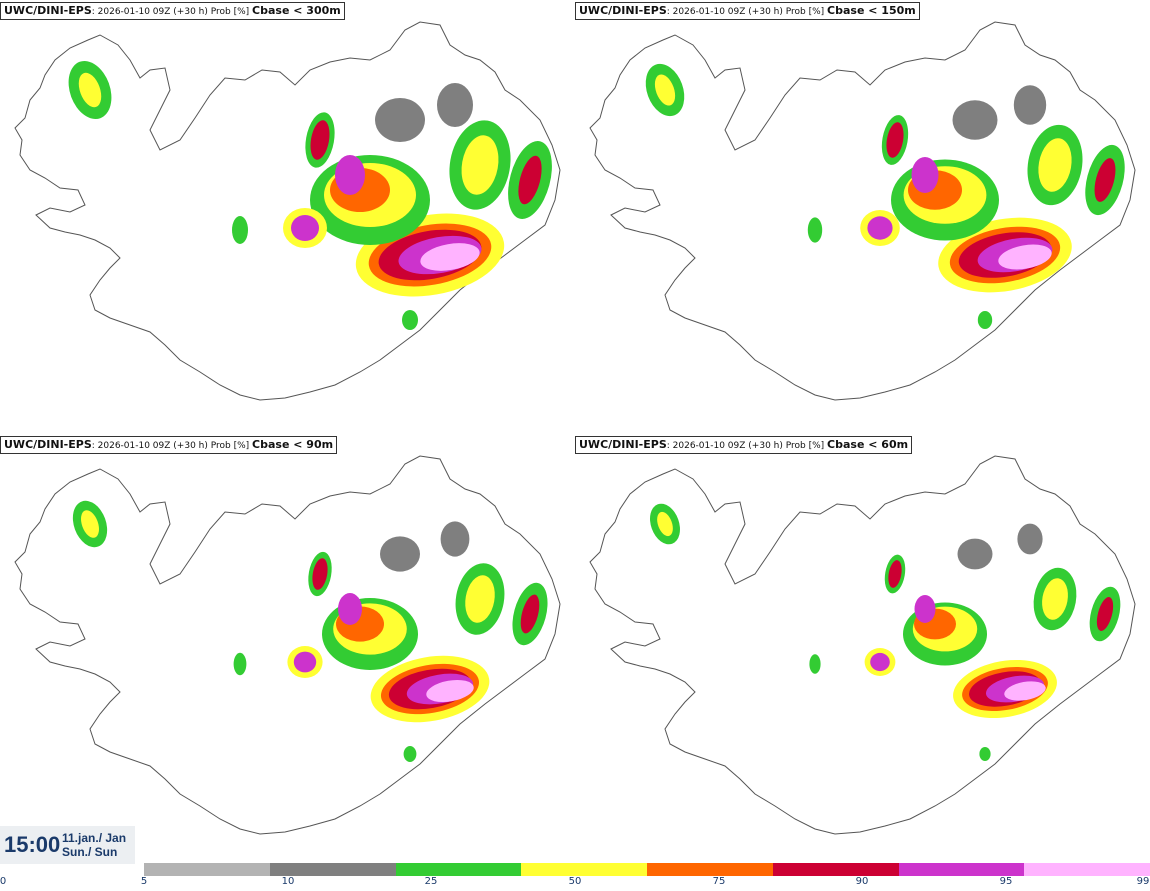 Image resolution: width=1150 pixels, height=891 pixels. I want to click on legend-tick: 50, so click(575, 881).